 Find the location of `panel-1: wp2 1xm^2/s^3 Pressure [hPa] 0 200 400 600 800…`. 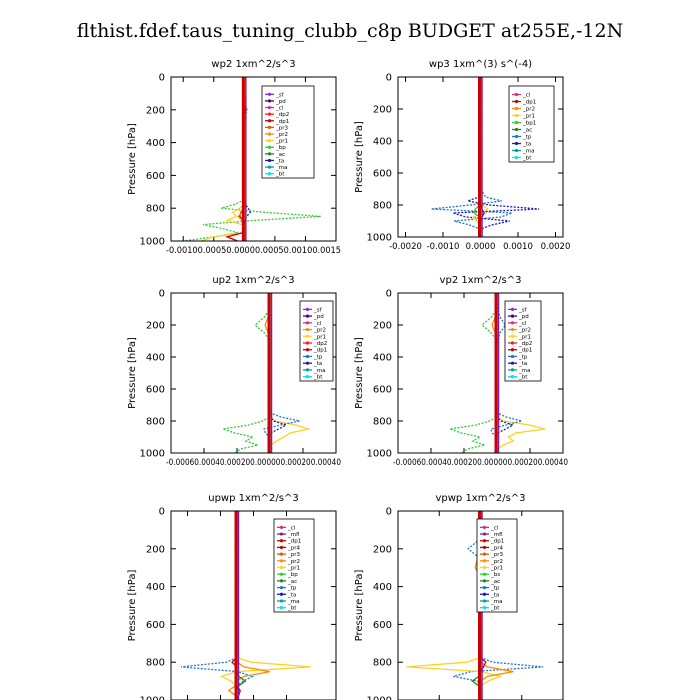

panel-1: wp2 1xm^2/s^3 Pressure [hPa] 0 200 400 600 800… is located at coordinates (234, 157).